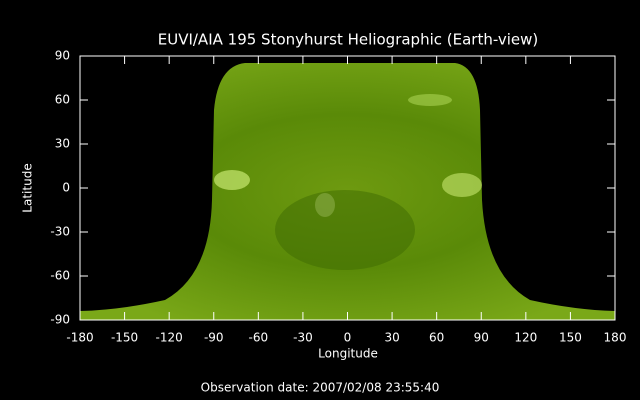 The height and width of the screenshot is (400, 640). Describe the element at coordinates (320, 388) in the screenshot. I see `observation-date: Observation date: 2007/02/08 23:55:40` at that location.